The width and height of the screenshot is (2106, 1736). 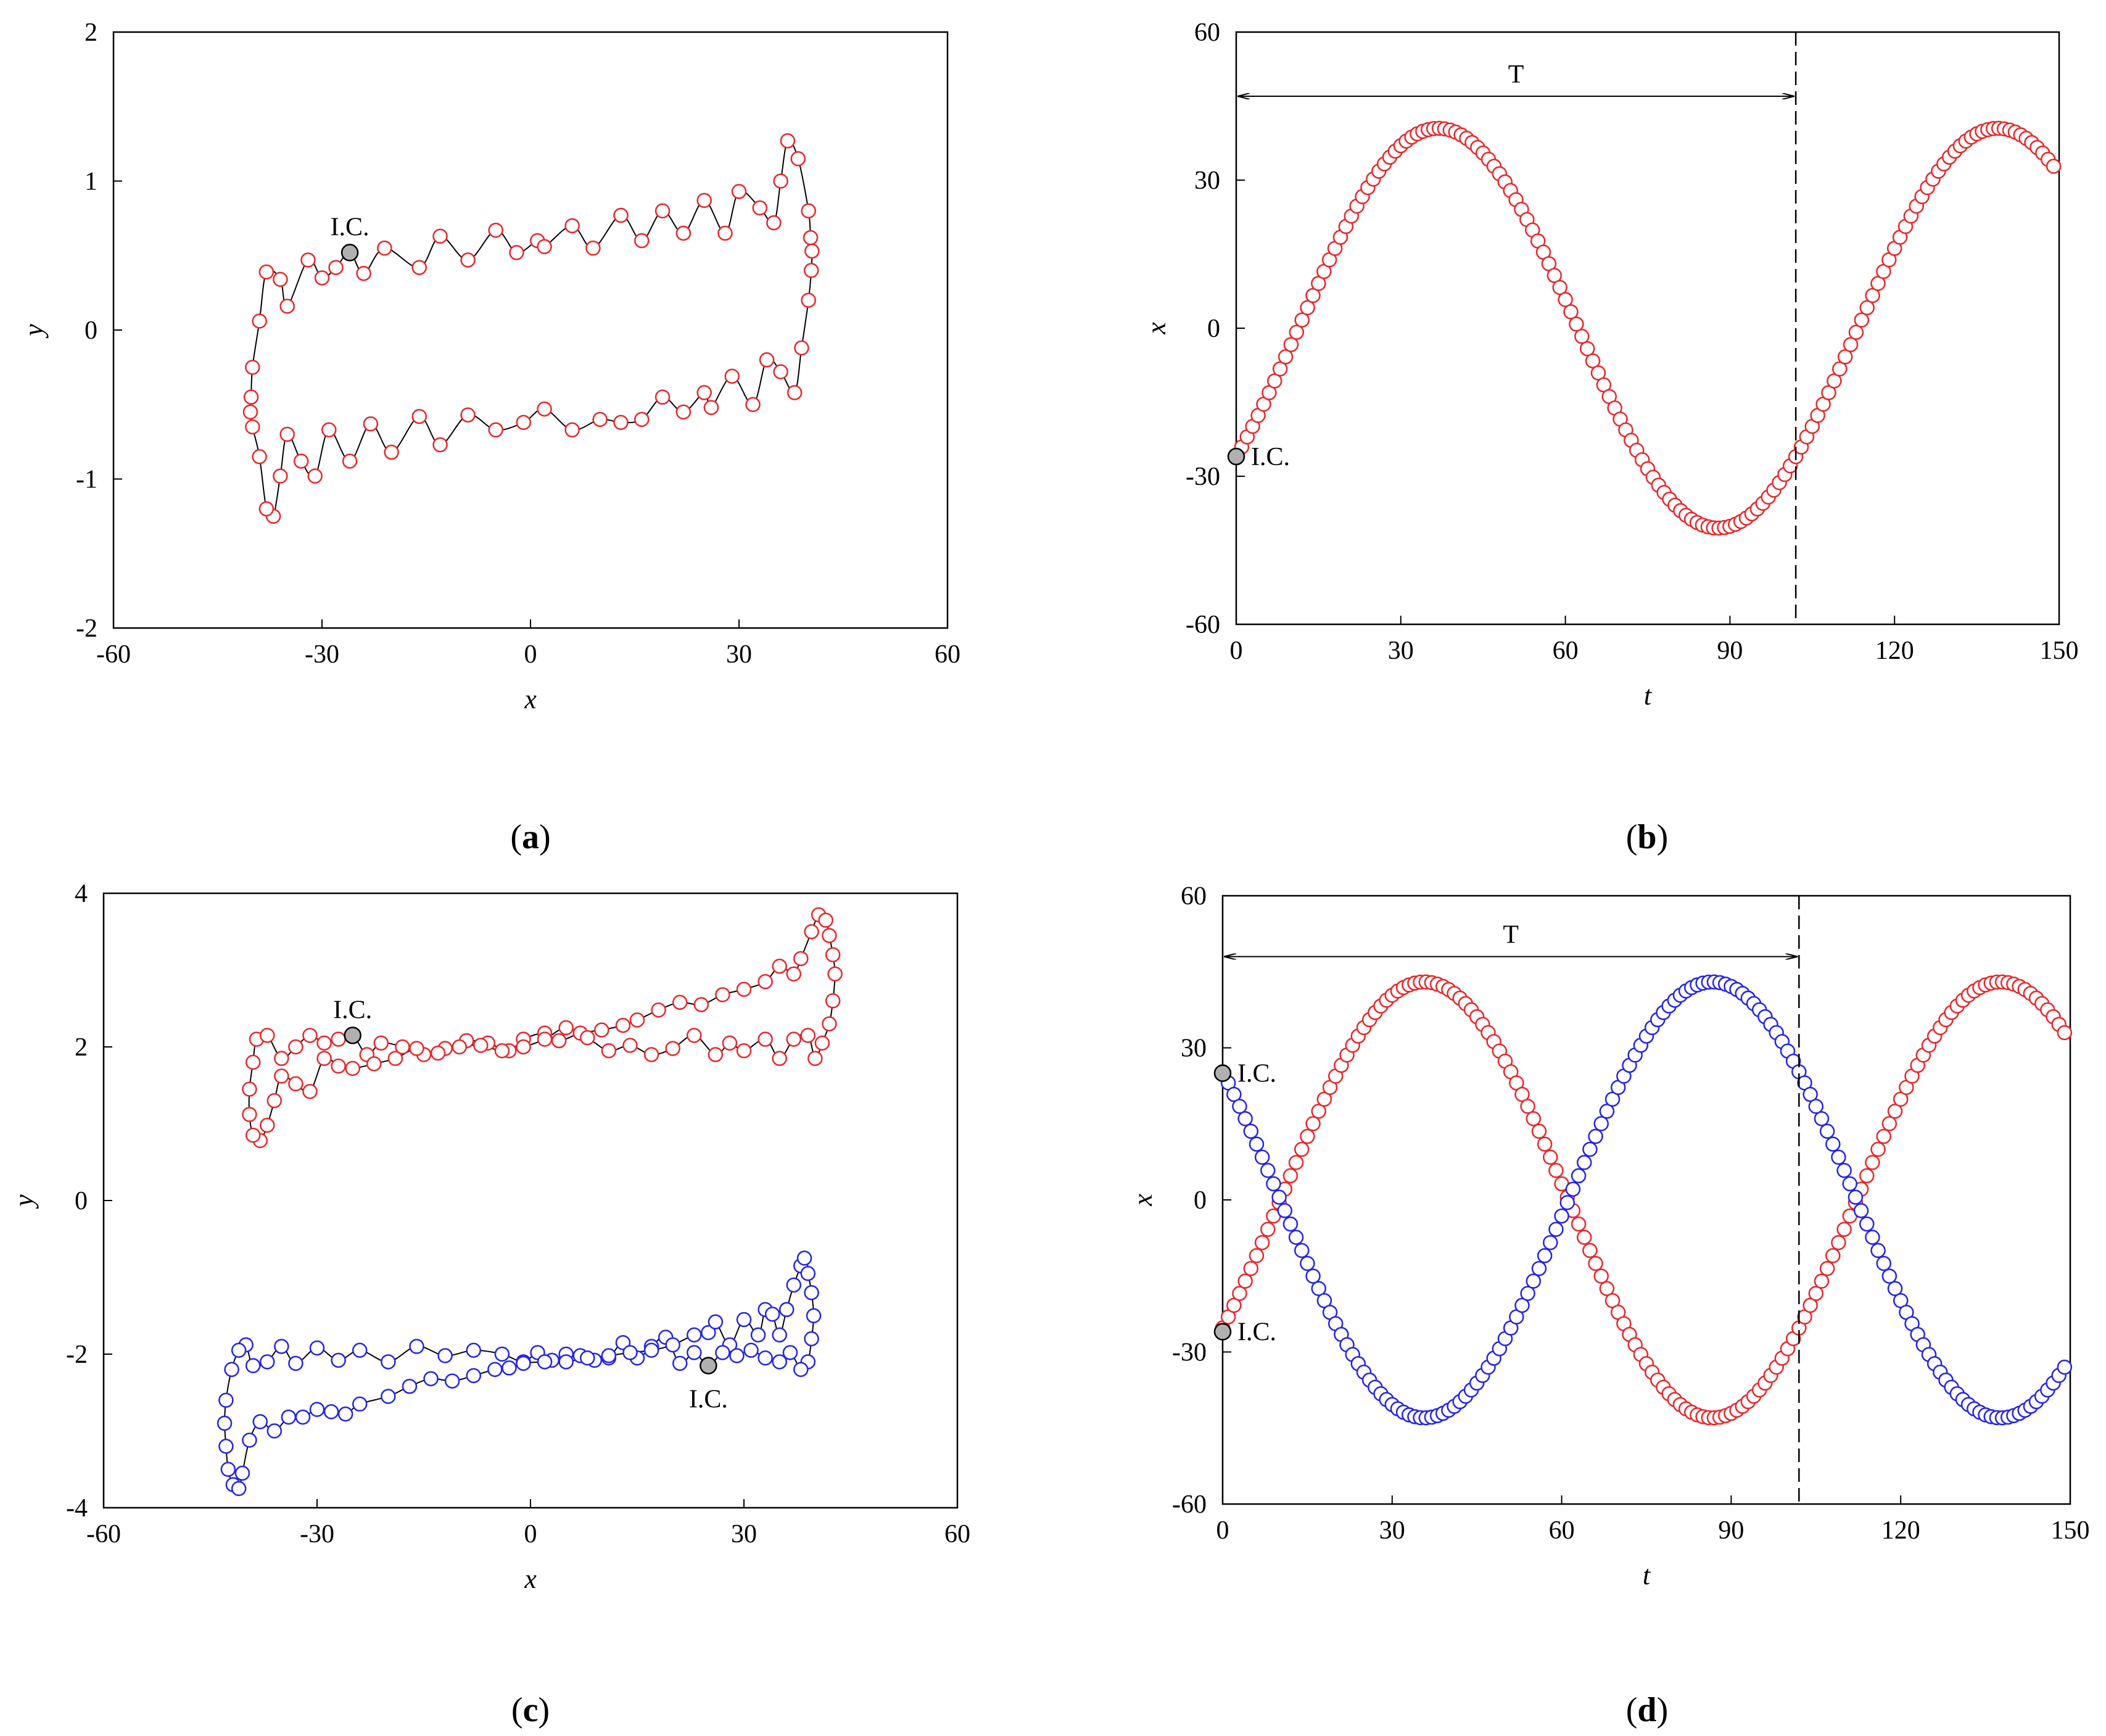 What do you see at coordinates (1511, 935) in the screenshot?
I see `period-label: T` at bounding box center [1511, 935].